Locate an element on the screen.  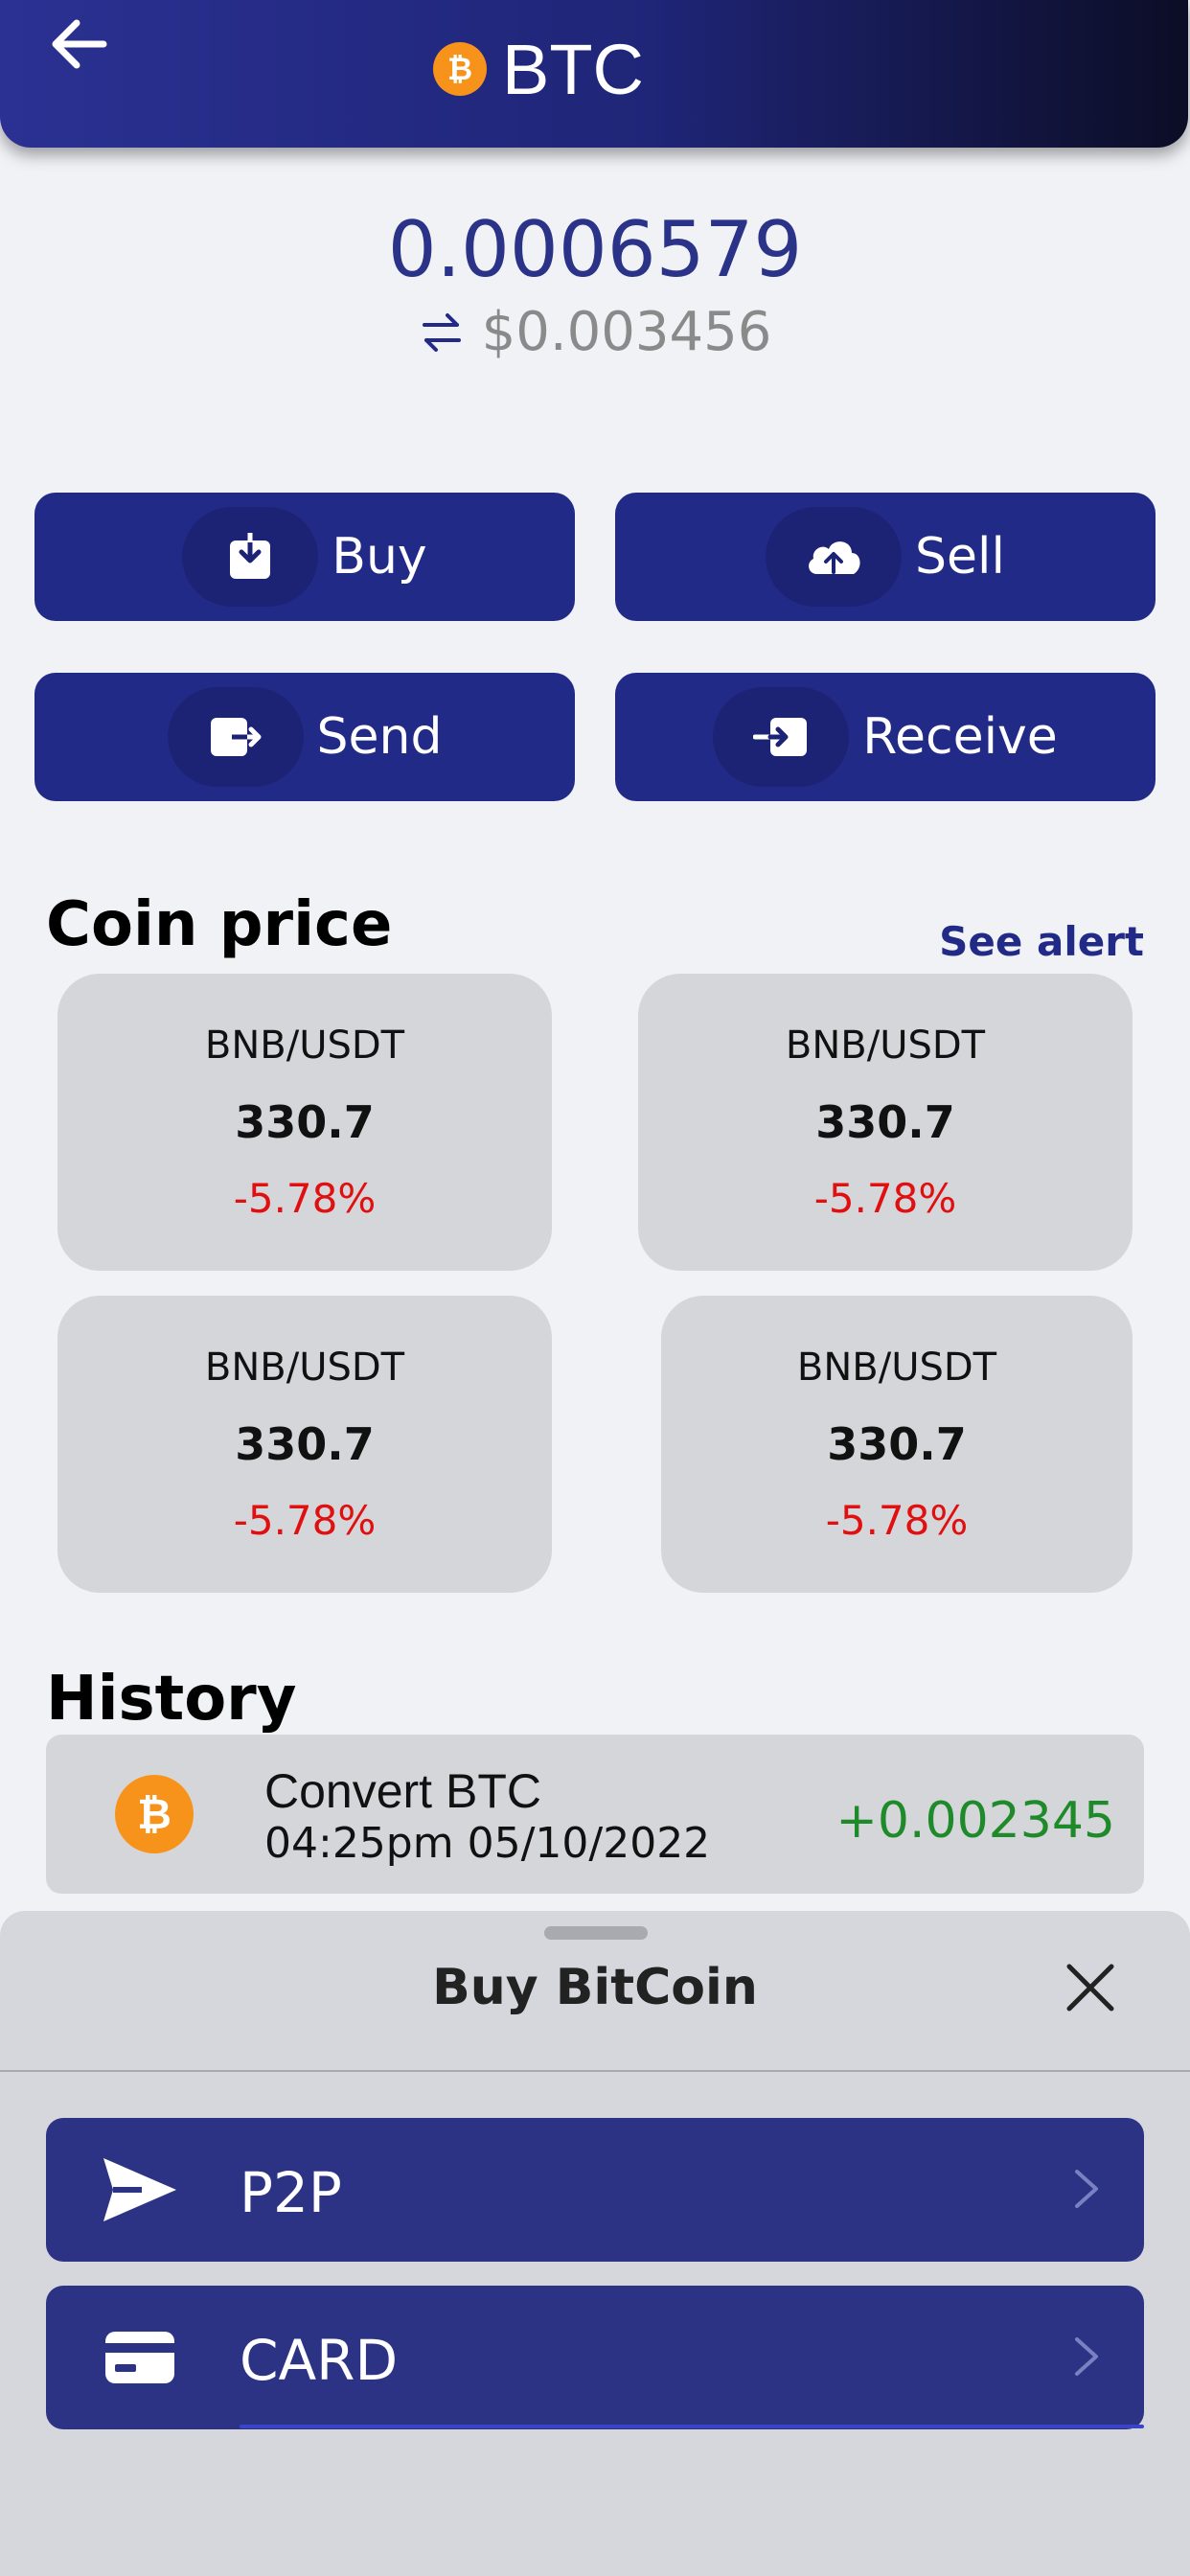
sheet-drag-handle is located at coordinates (596, 1933).